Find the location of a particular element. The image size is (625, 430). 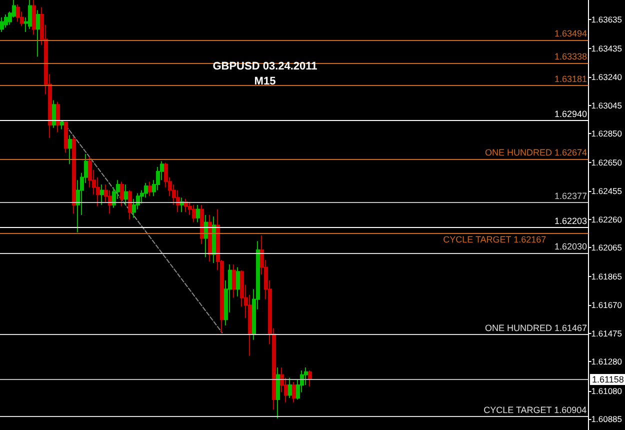

text: GBPUSD 03.24.2011 is located at coordinates (265, 66).